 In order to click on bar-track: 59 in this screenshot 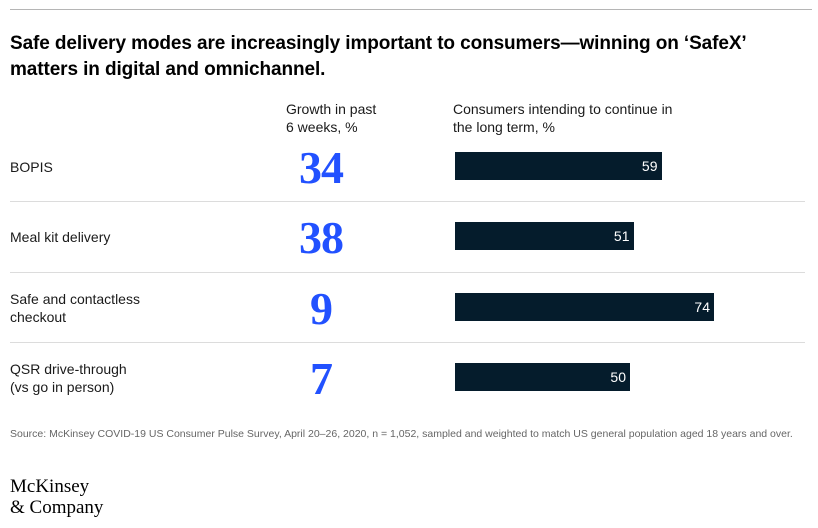, I will do `click(630, 166)`.